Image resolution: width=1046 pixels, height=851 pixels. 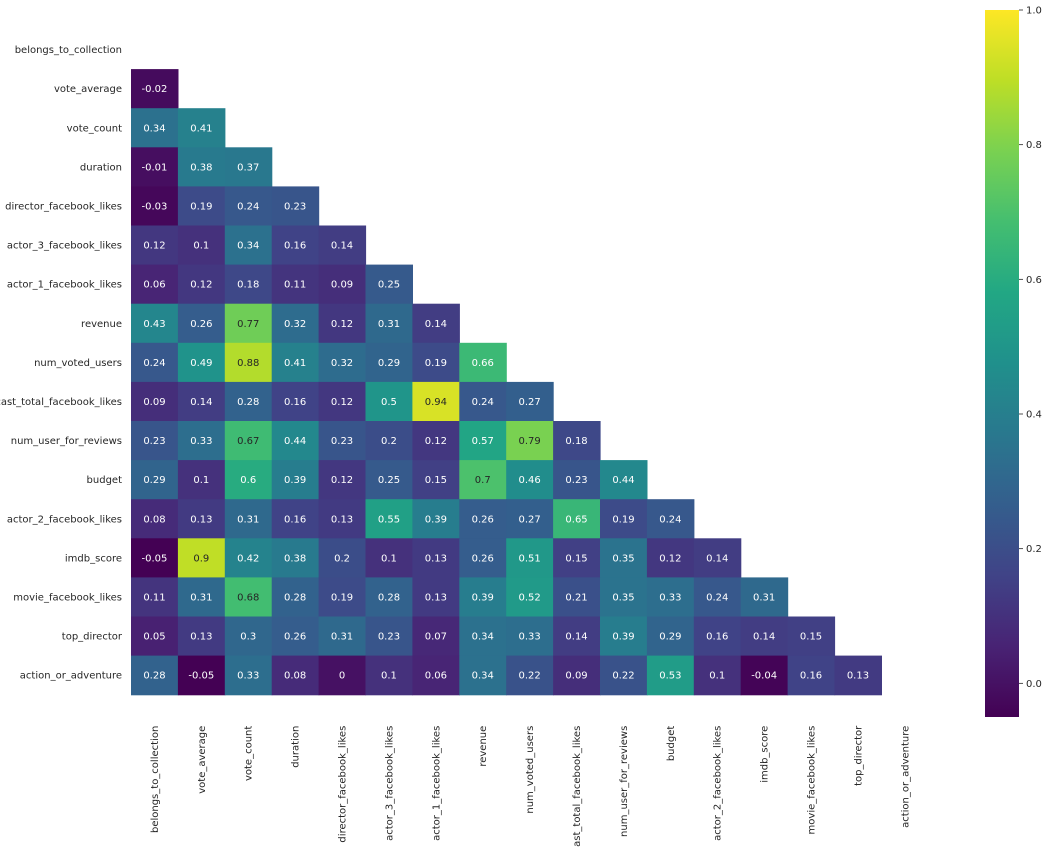 What do you see at coordinates (71, 676) in the screenshot?
I see `y-tick-label: action_or_adventure` at bounding box center [71, 676].